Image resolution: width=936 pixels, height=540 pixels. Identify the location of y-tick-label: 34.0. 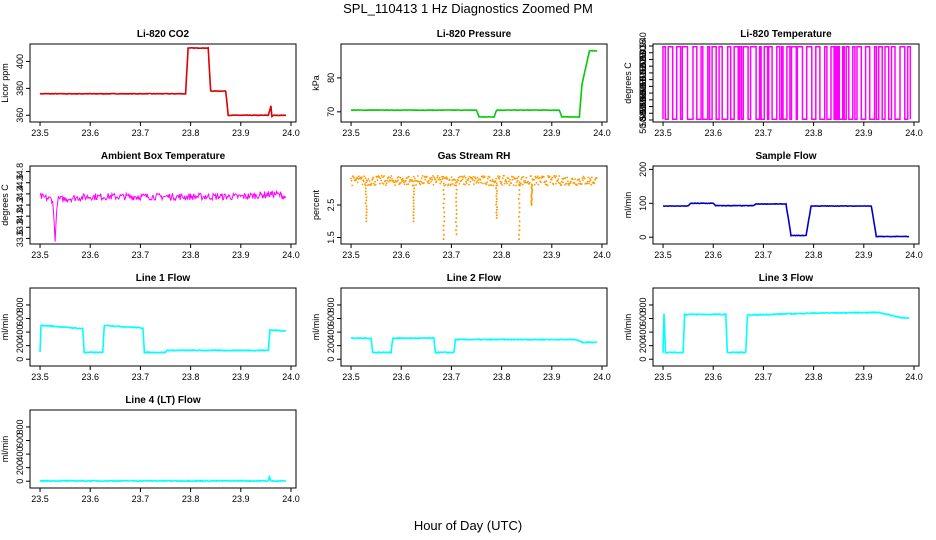
(20, 216).